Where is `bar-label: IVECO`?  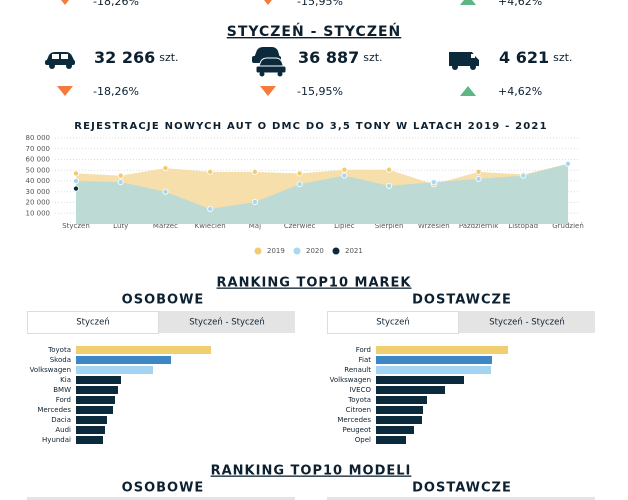 bar-label: IVECO is located at coordinates (360, 390).